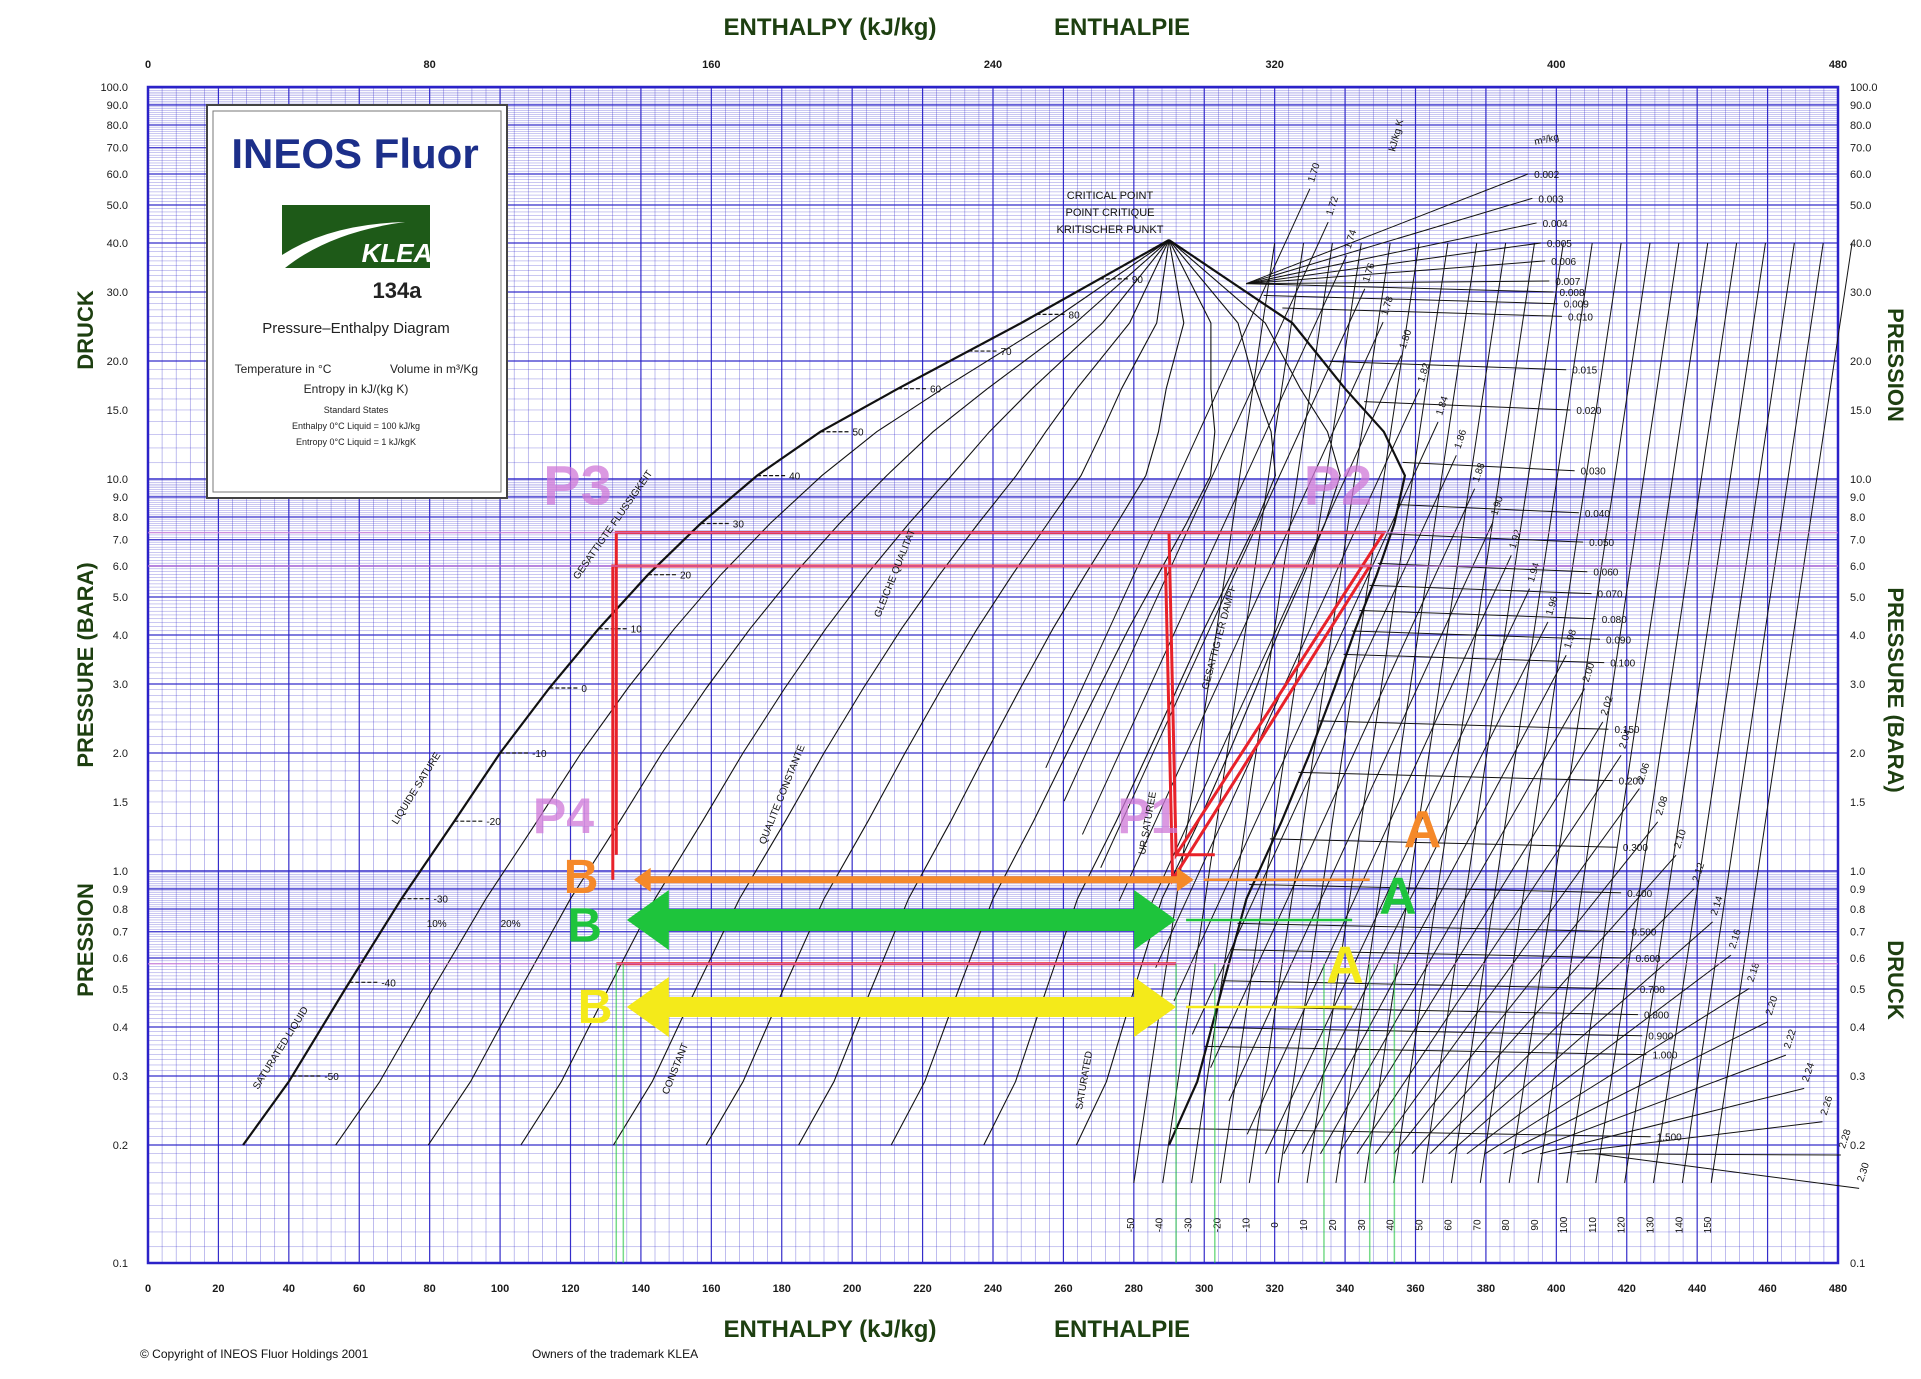 Image resolution: width=1921 pixels, height=1379 pixels. I want to click on isochore-label: 0.200, so click(1631, 782).